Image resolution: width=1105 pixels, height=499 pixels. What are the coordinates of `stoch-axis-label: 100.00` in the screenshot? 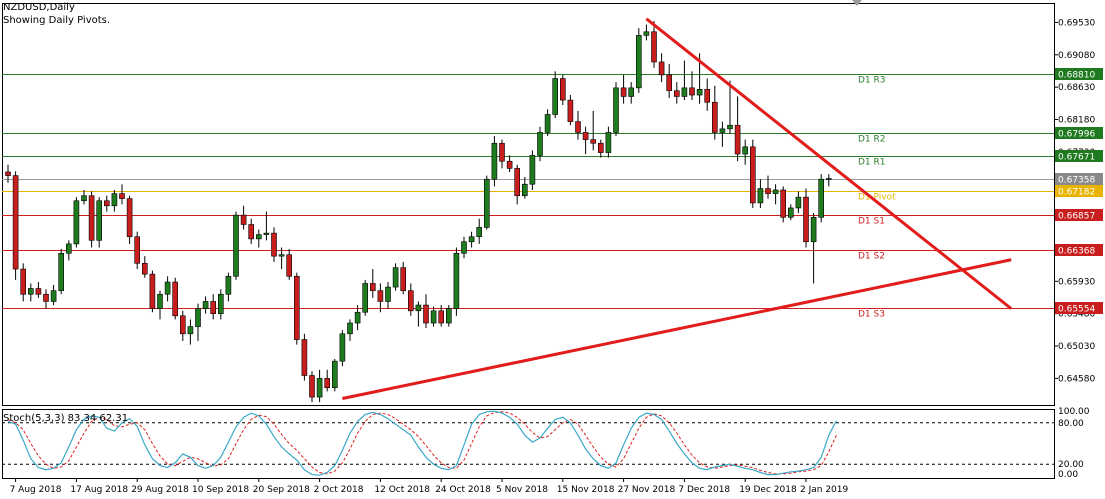 It's located at (1074, 412).